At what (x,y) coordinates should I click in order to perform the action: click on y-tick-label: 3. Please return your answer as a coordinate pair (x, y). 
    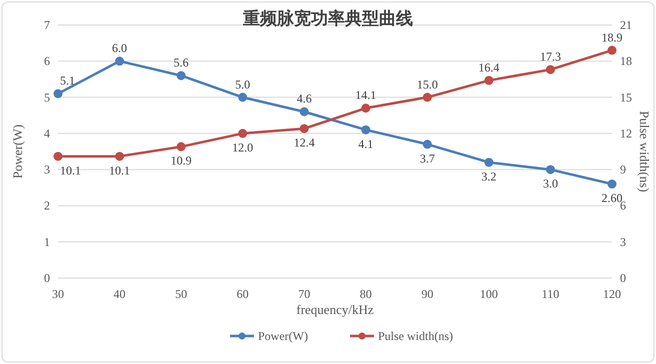
    Looking at the image, I should click on (47, 169).